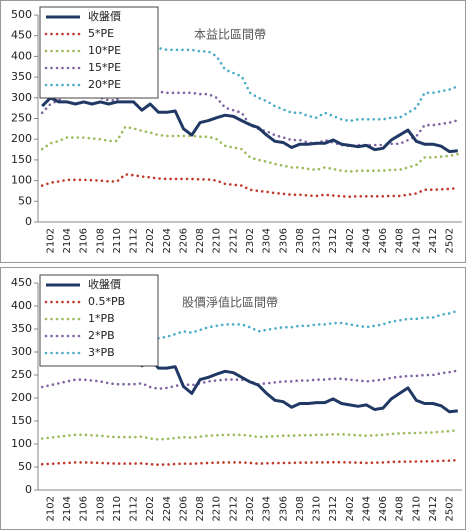 Image resolution: width=466 pixels, height=530 pixels. What do you see at coordinates (104, 67) in the screenshot?
I see `legend-label: 15*PE` at bounding box center [104, 67].